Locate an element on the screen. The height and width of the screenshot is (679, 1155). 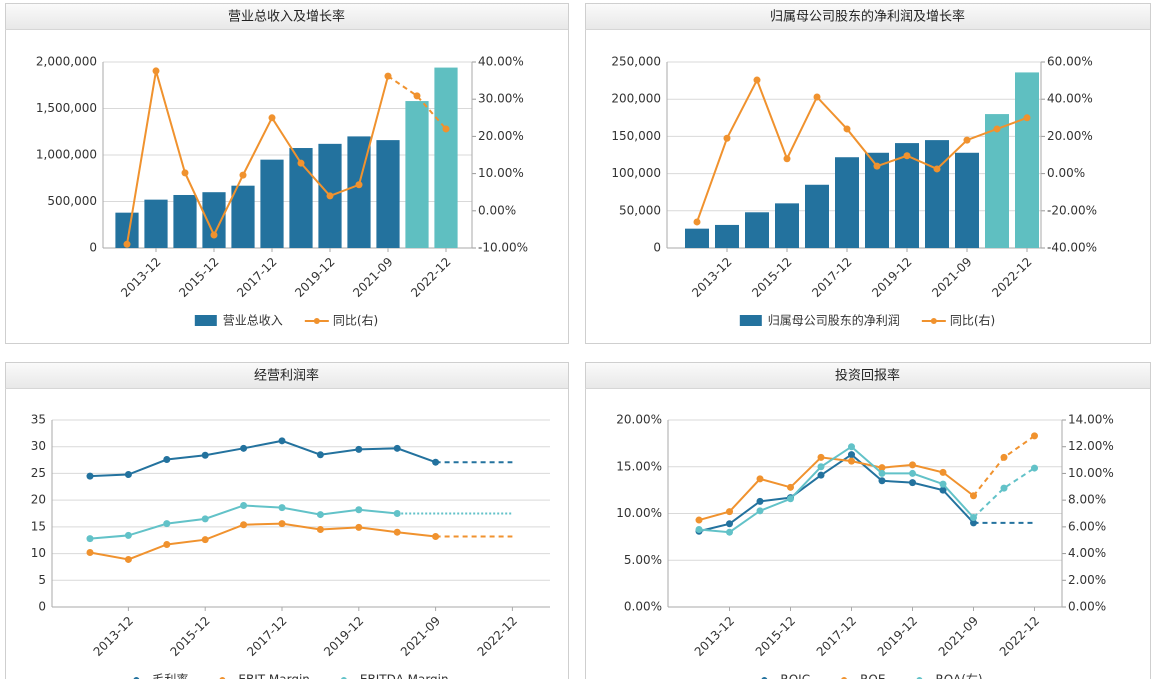
y2-tick-label: 12.00% is located at coordinates (1091, 446).